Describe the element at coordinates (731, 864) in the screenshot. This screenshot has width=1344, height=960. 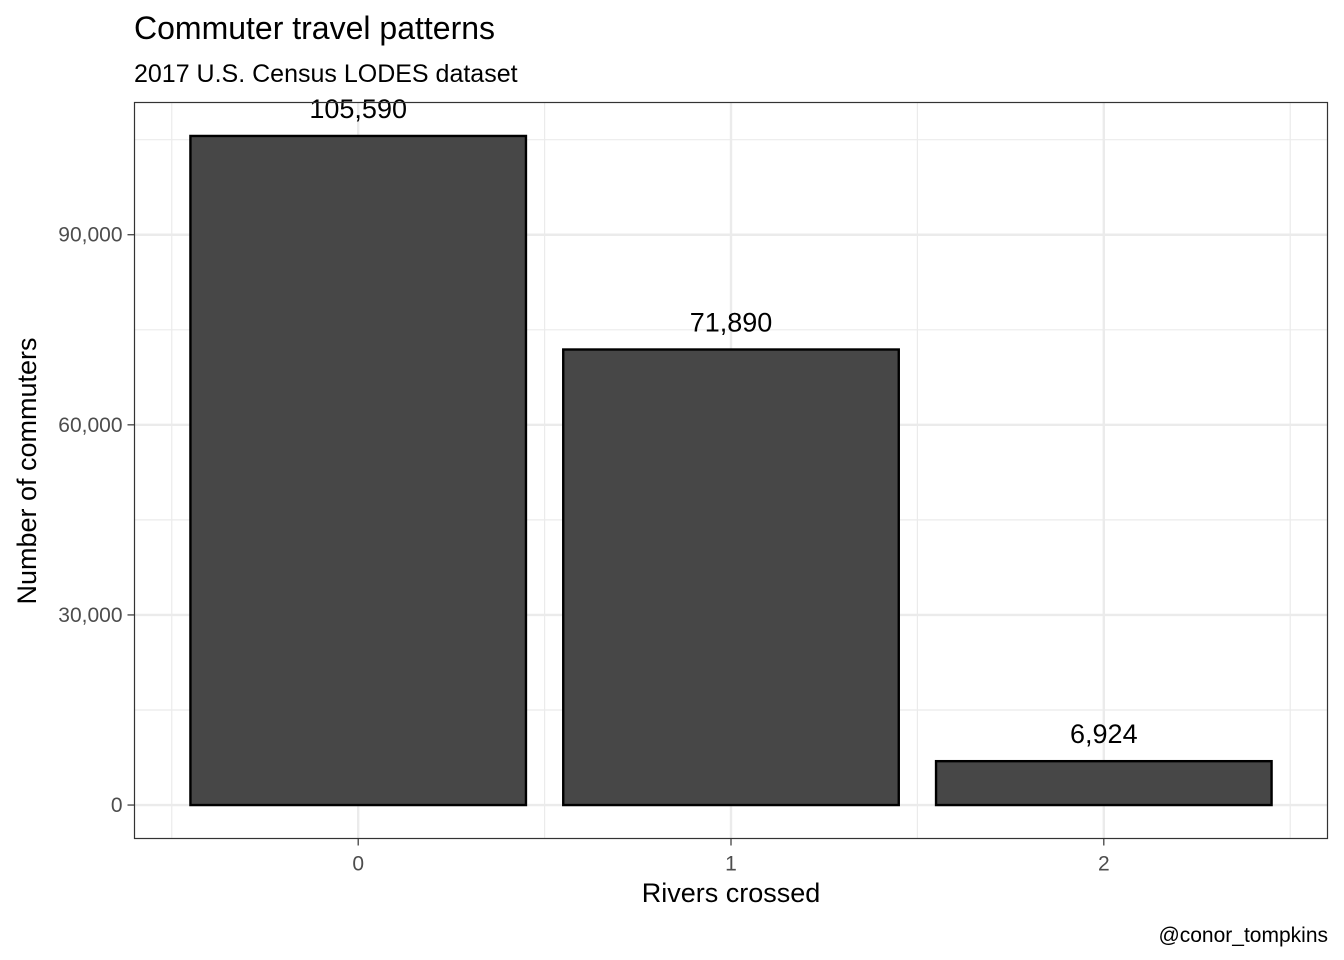
I see `x-tick-label: 1` at that location.